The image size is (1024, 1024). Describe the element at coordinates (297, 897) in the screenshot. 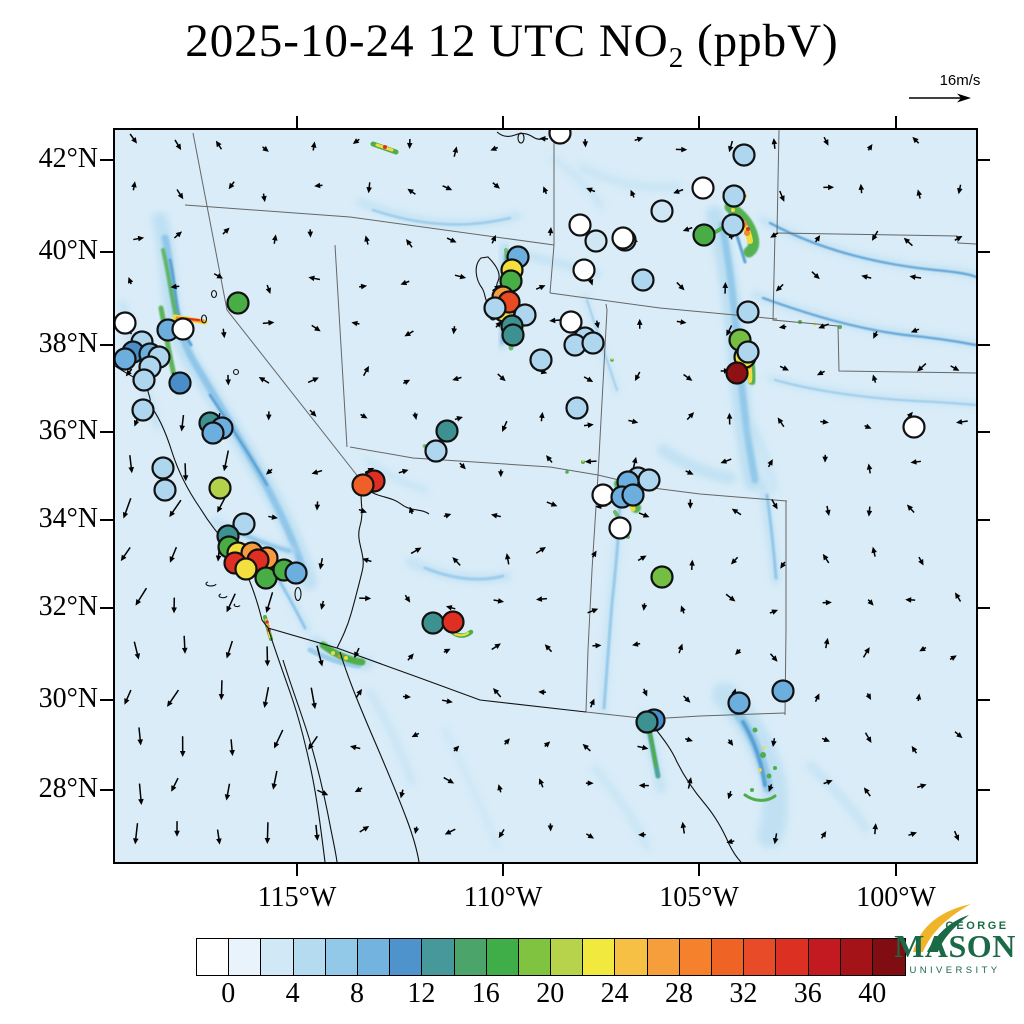

I see `lon-tick-label: 115°W` at that location.